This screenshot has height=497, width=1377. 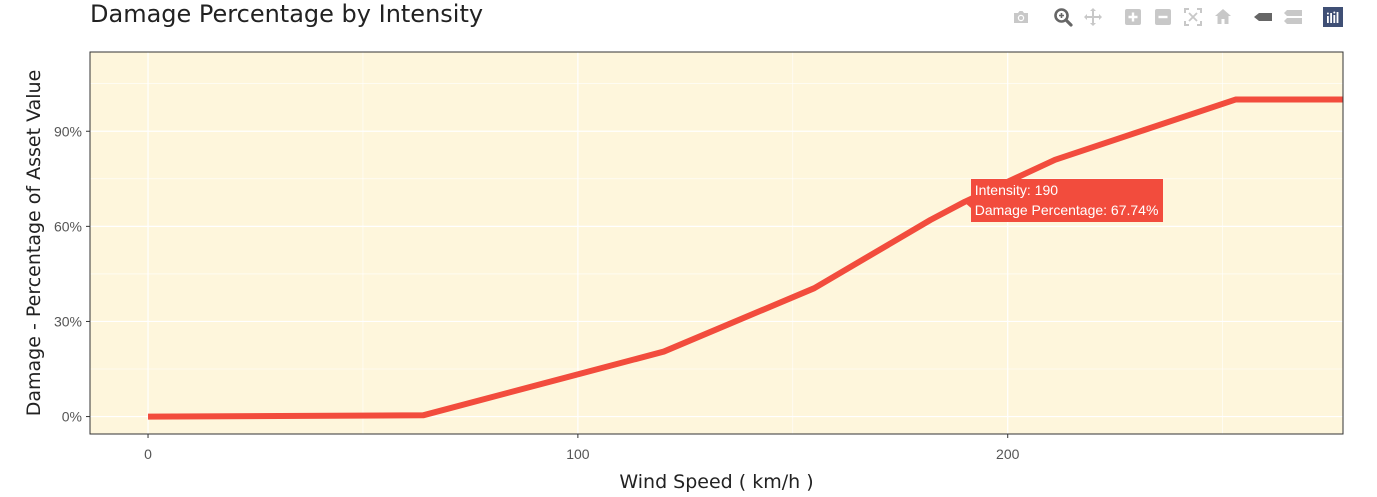 I want to click on tooltip-damage: Damage Percentage: 67.74%, so click(x=1066, y=209).